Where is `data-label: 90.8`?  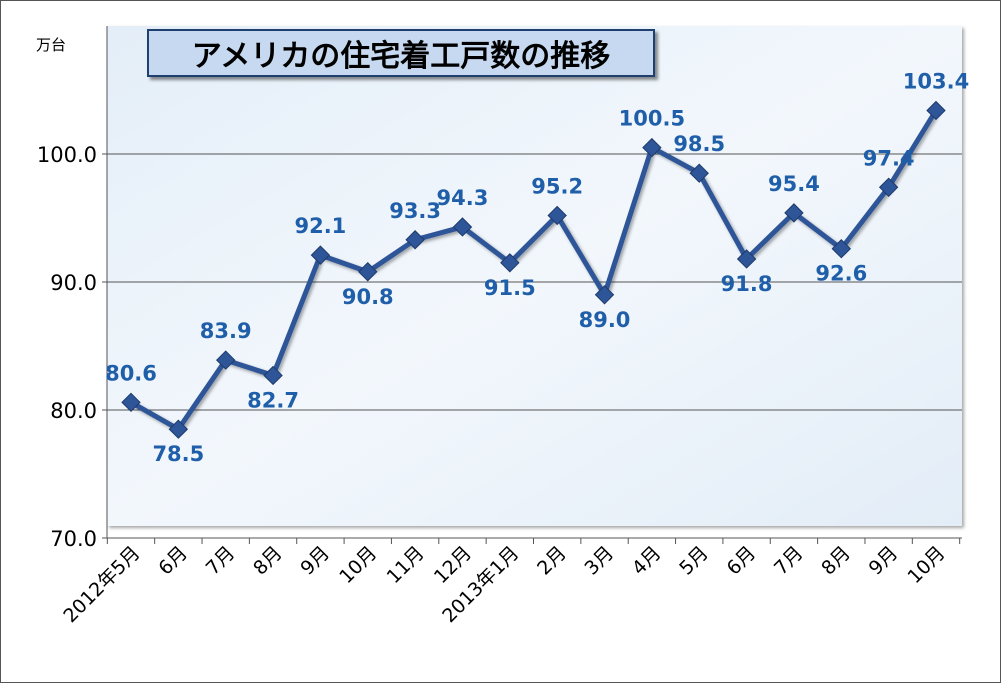 data-label: 90.8 is located at coordinates (368, 297).